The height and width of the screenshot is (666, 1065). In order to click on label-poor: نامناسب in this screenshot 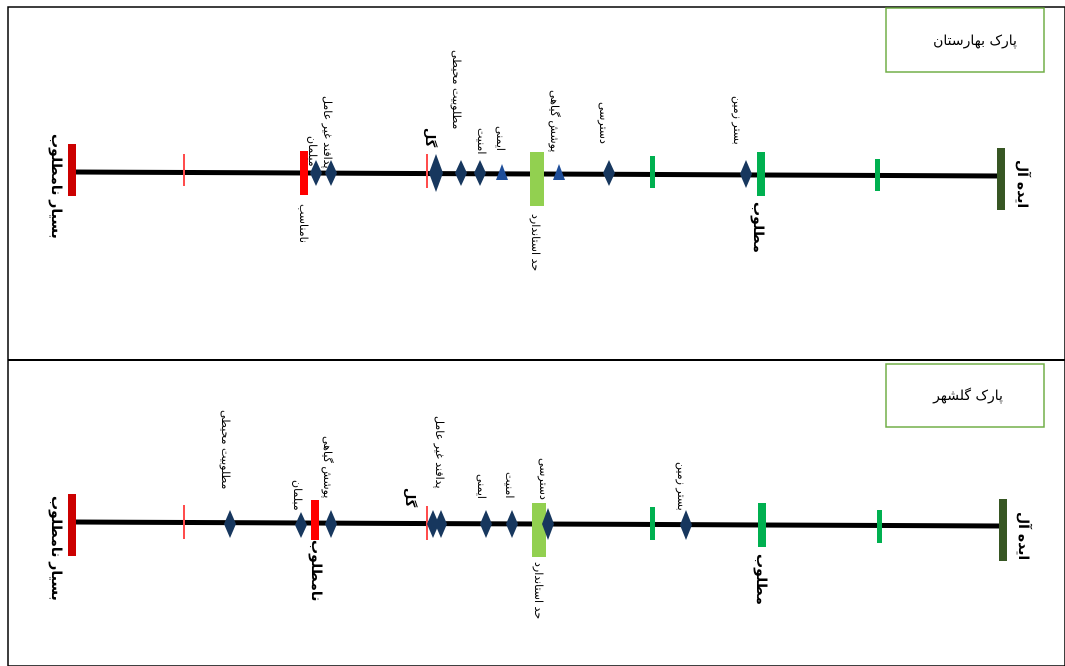, I will do `click(303, 223)`.